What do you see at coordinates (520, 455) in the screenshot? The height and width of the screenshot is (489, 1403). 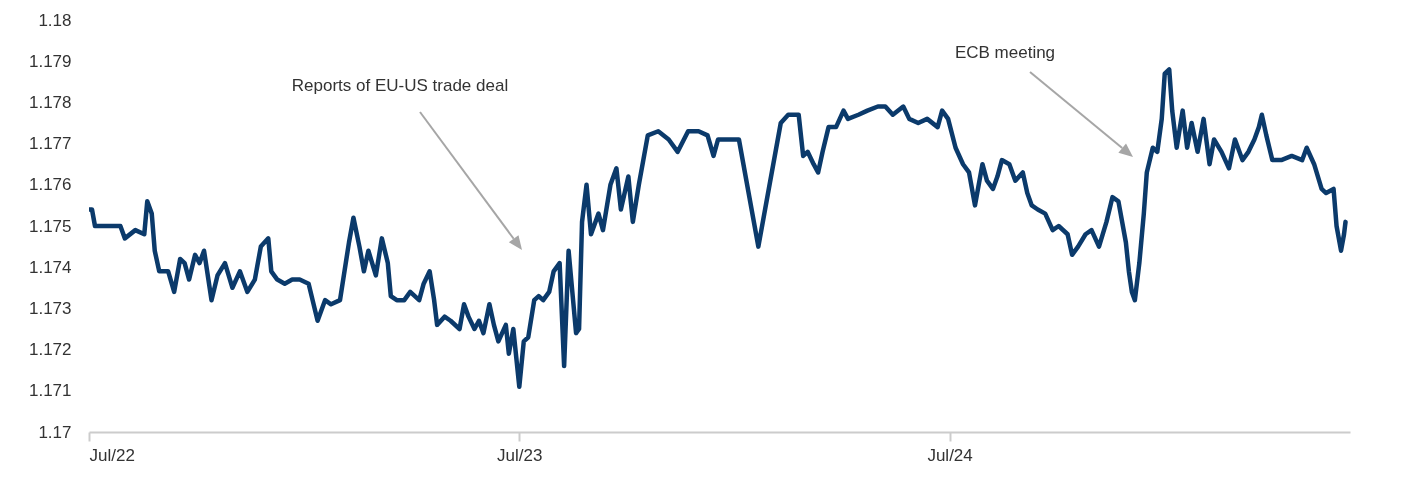 I see `x-tick-label: Jul/23` at bounding box center [520, 455].